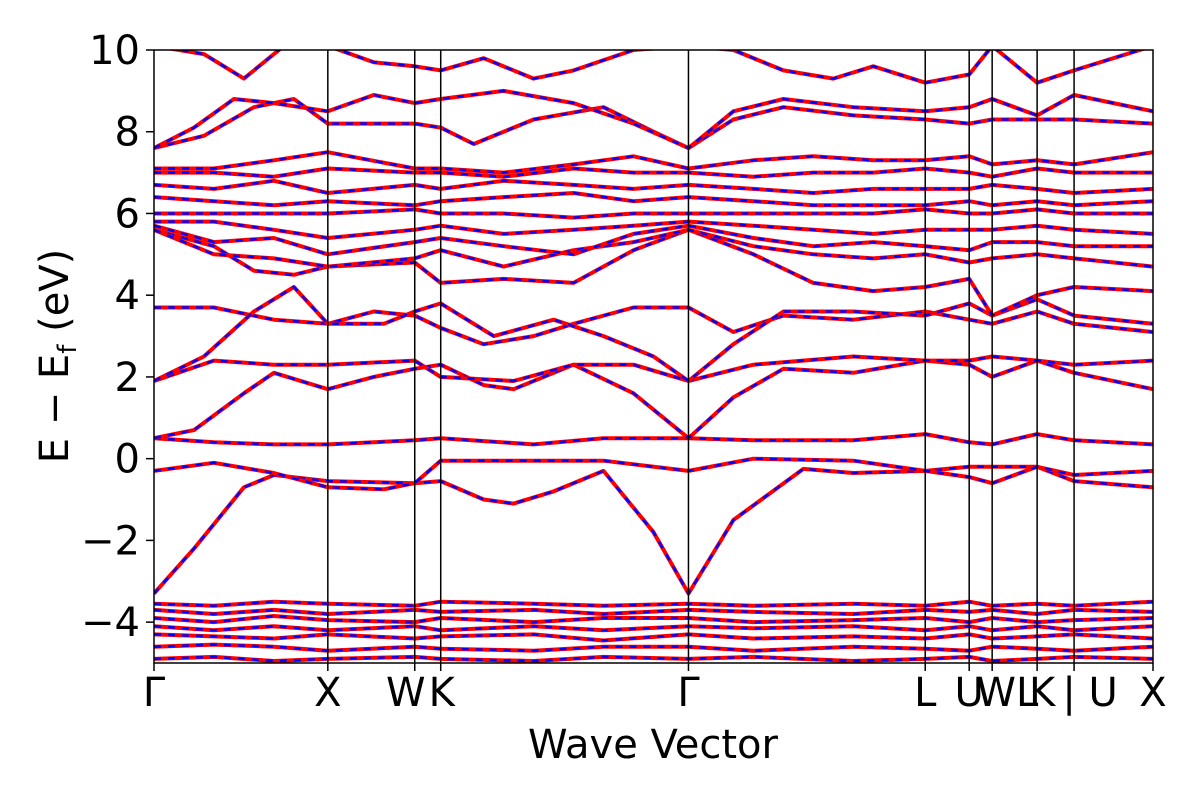 The height and width of the screenshot is (800, 1200). Describe the element at coordinates (114, 51) in the screenshot. I see `y-tick-label-7: 10` at that location.